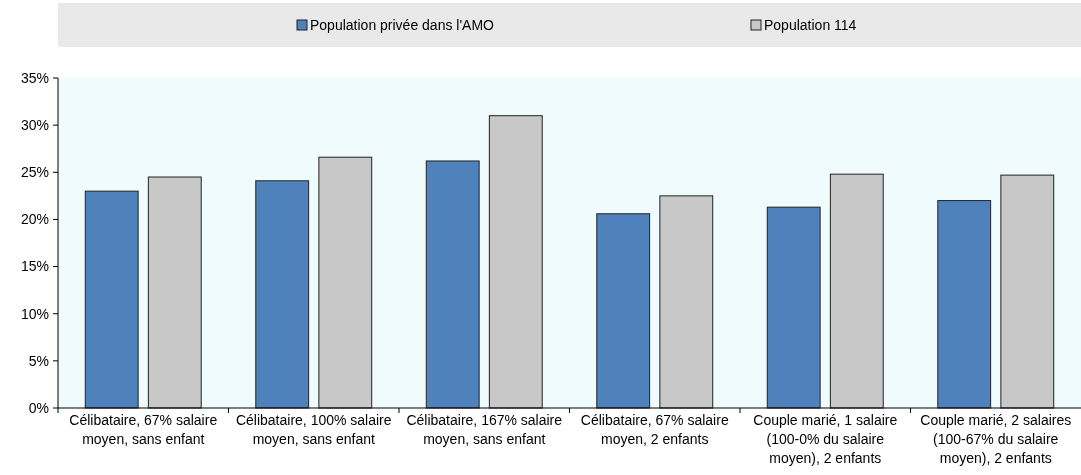 The height and width of the screenshot is (475, 1081). What do you see at coordinates (313, 429) in the screenshot?
I see `x-tick-label: Célibataire, 100% salaire moyen, sans enfant` at bounding box center [313, 429].